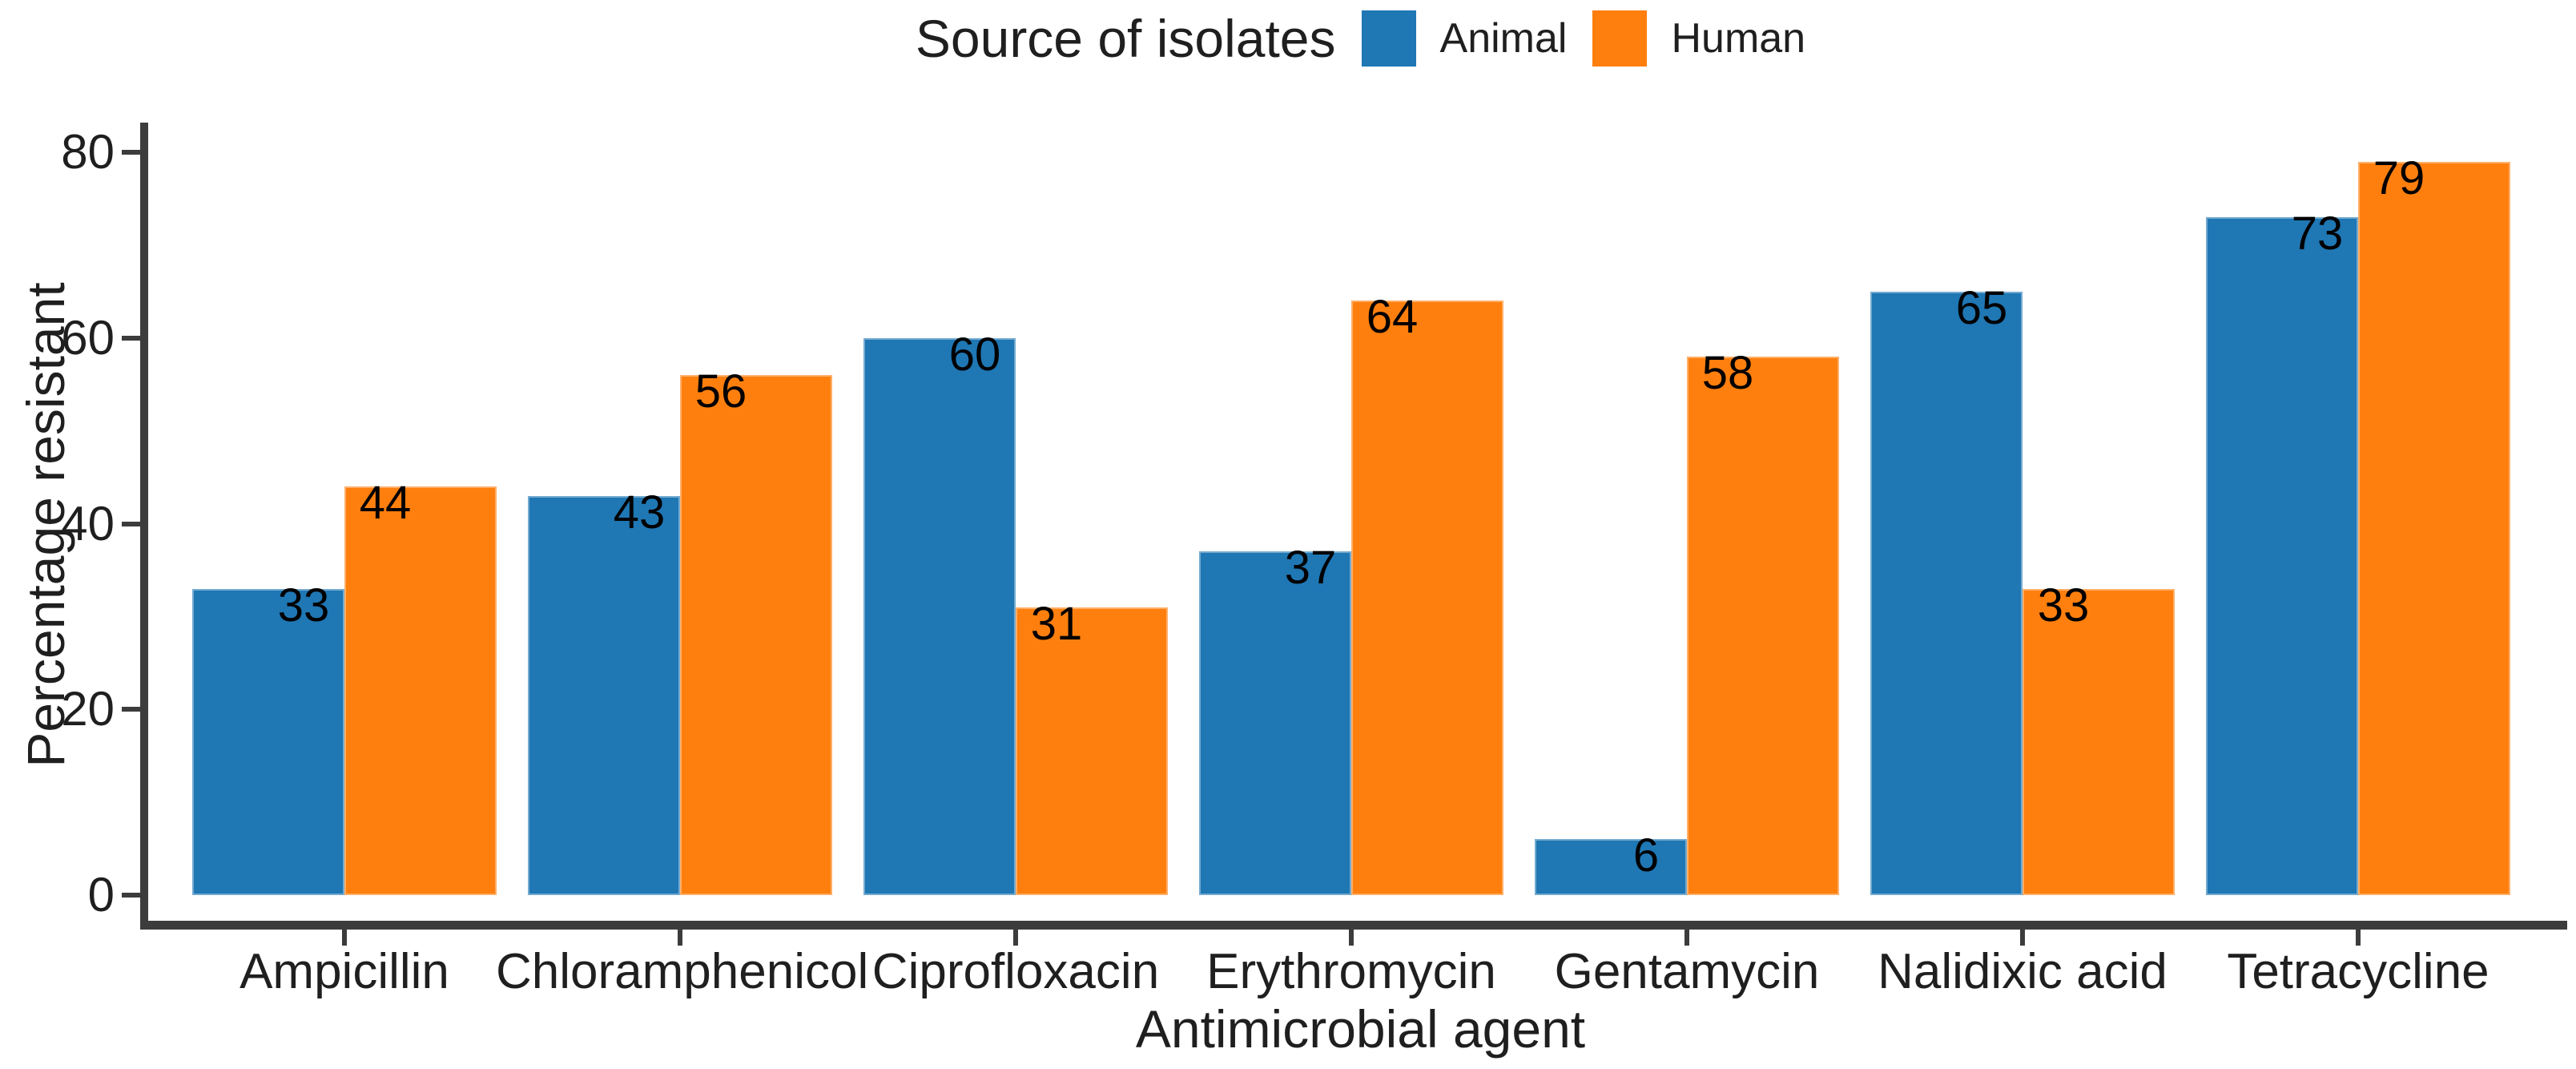  I want to click on bar-value-label: 60, so click(974, 355).